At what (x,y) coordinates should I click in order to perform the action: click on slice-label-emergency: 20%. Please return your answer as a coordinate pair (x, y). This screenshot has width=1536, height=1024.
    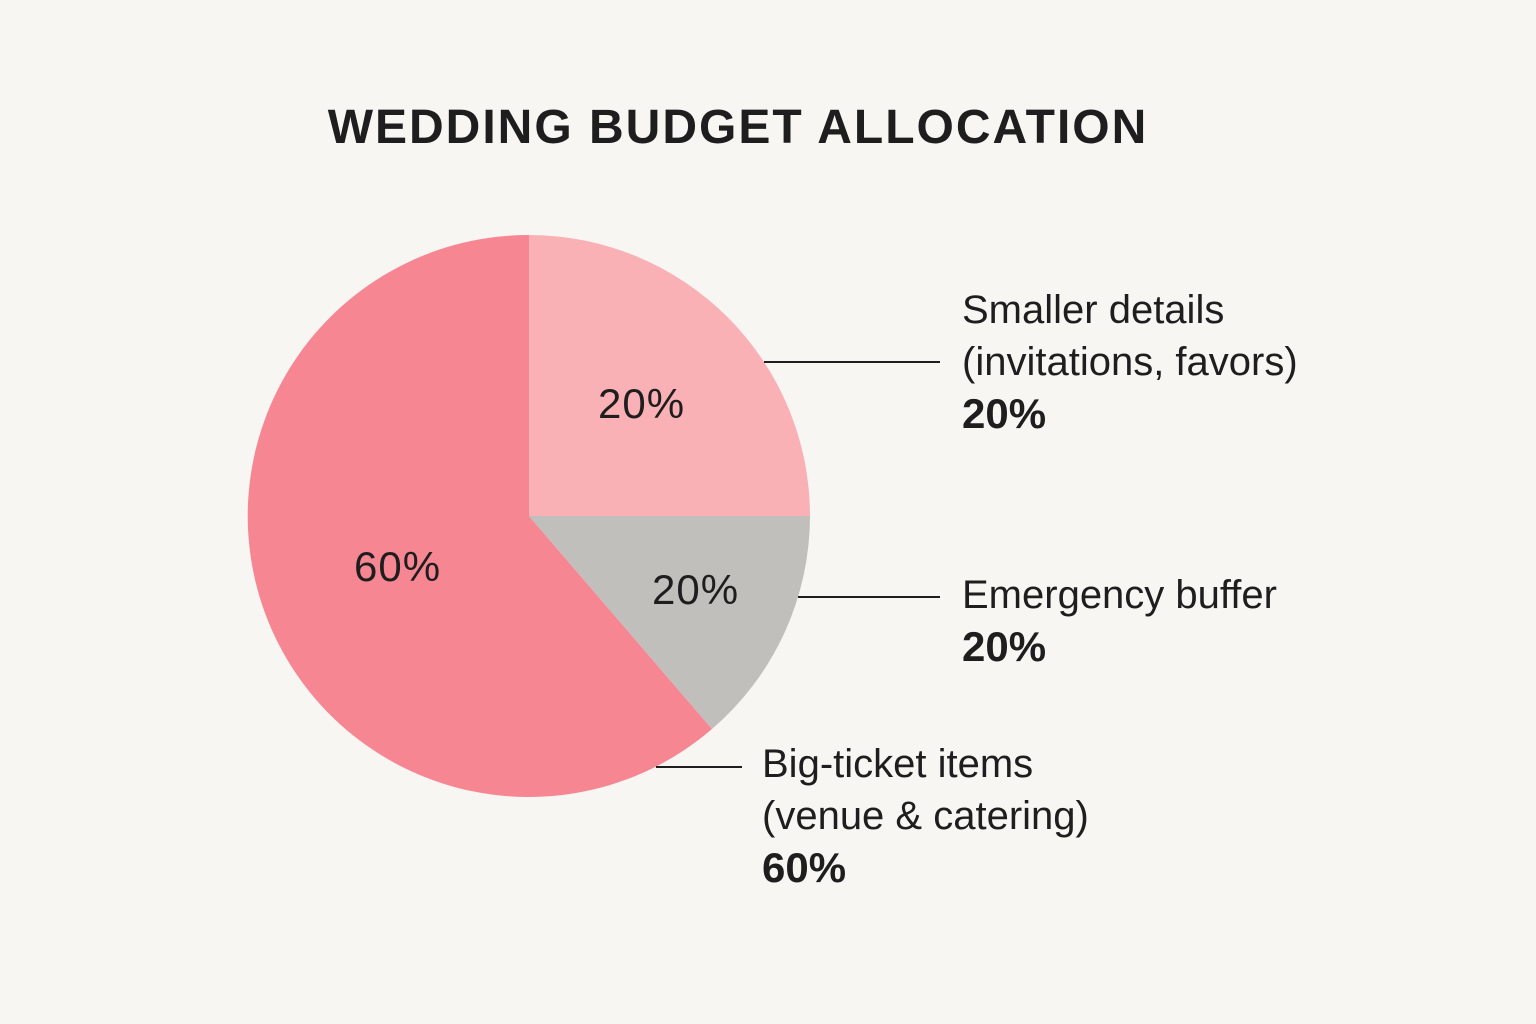
    Looking at the image, I should click on (696, 589).